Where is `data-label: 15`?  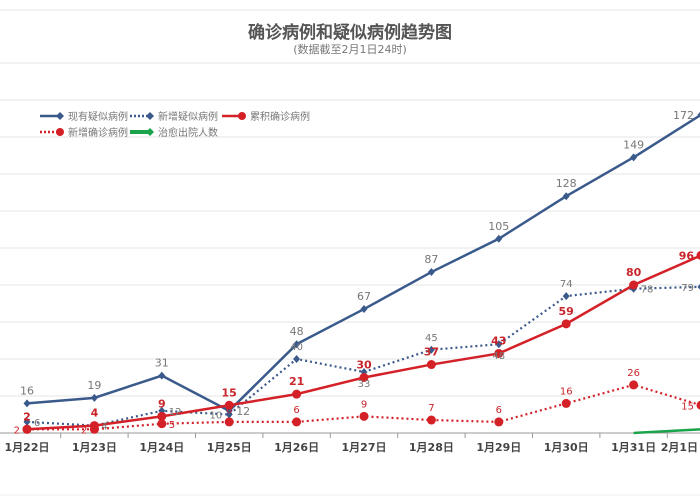
data-label: 15 is located at coordinates (687, 406).